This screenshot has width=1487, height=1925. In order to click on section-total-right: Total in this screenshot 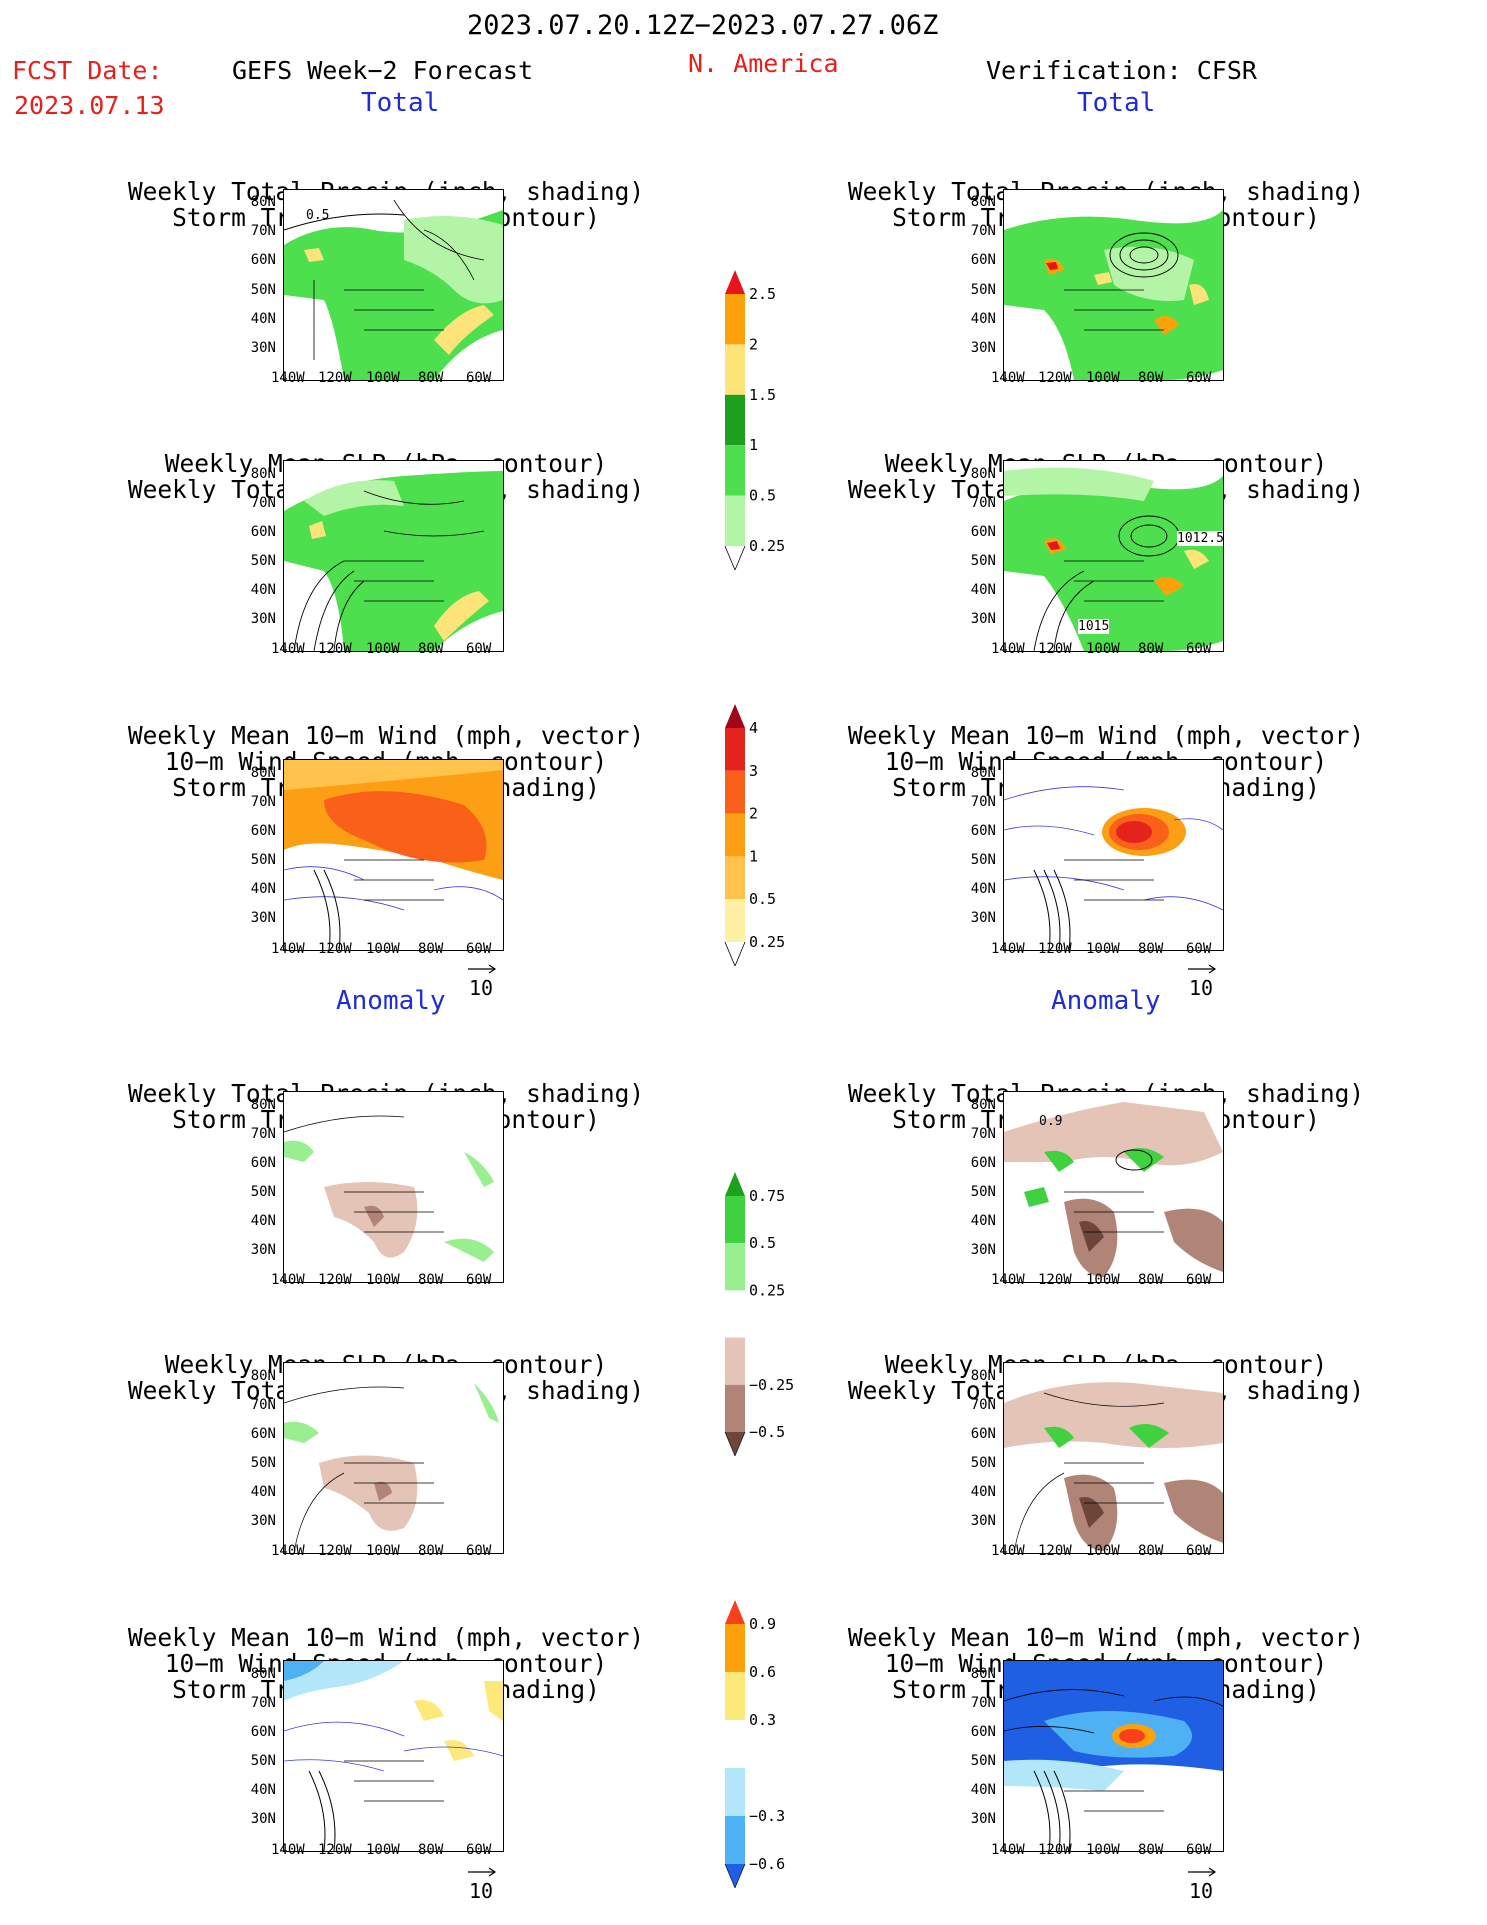, I will do `click(1116, 103)`.